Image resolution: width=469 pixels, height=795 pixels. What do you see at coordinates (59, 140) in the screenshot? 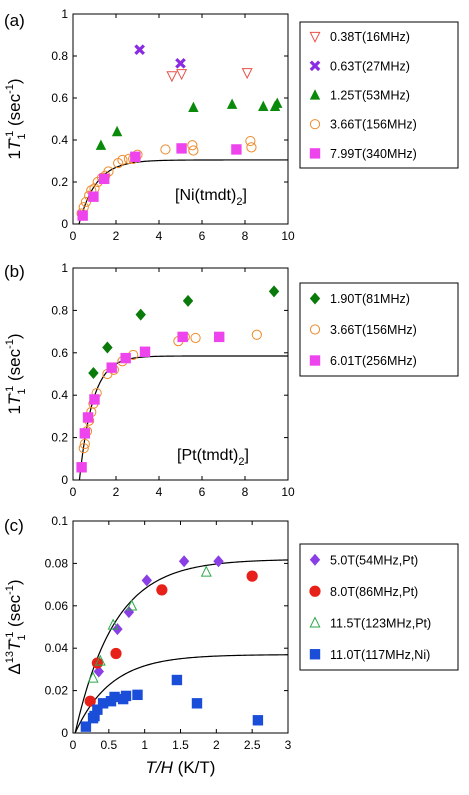
I see `y-tick-label: 0.4` at bounding box center [59, 140].